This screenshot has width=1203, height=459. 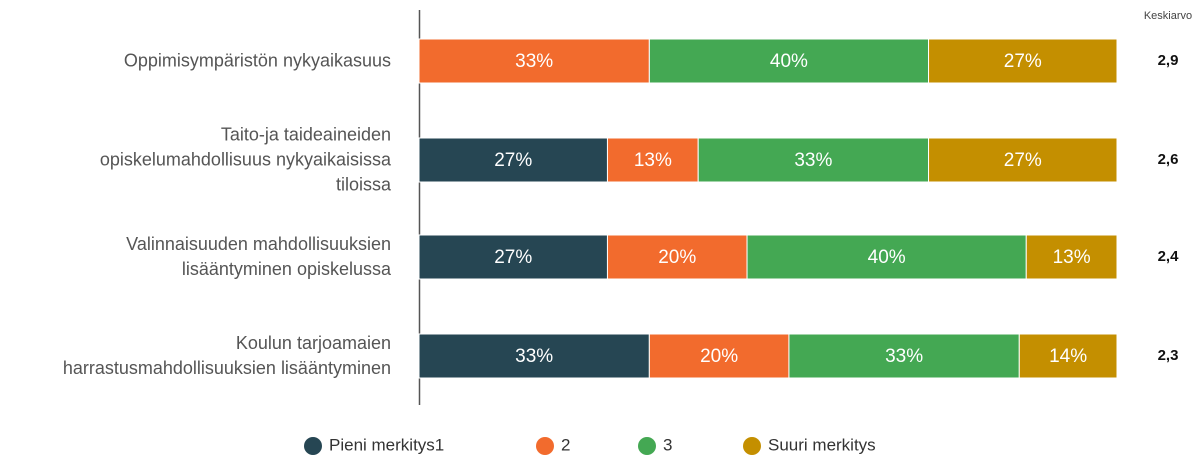 I want to click on legend-label: 2, so click(x=565, y=444).